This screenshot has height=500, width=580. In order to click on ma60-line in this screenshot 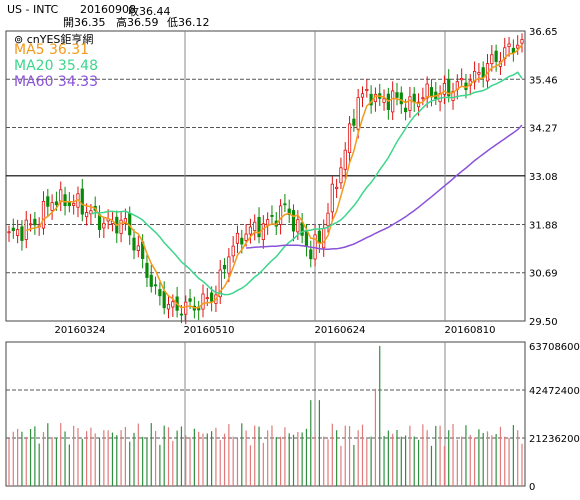, I will do `click(384, 187)`.